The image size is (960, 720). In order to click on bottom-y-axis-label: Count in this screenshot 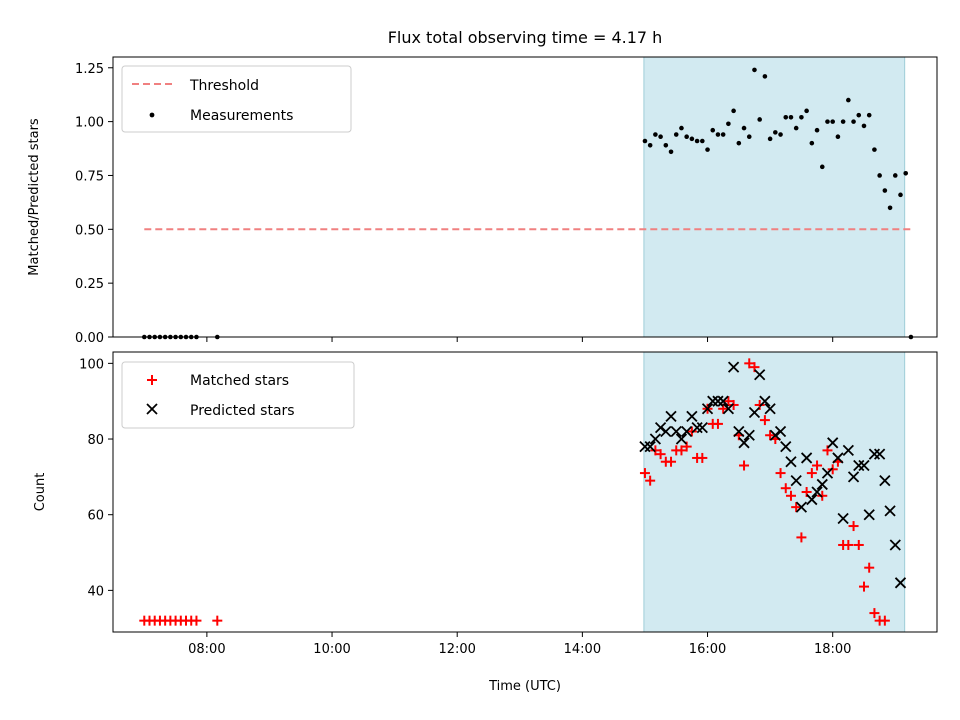, I will do `click(40, 492)`.